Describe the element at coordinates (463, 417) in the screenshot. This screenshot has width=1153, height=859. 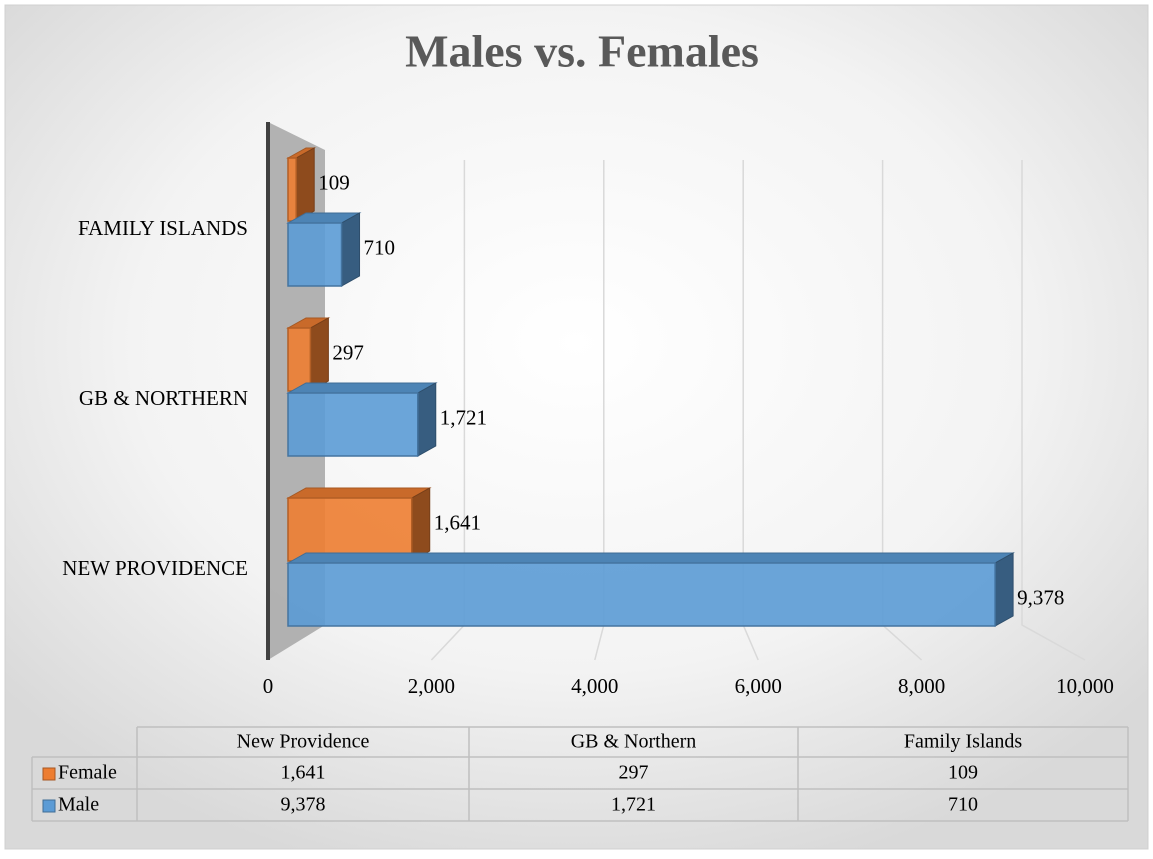
I see `data-label: 1,721` at that location.